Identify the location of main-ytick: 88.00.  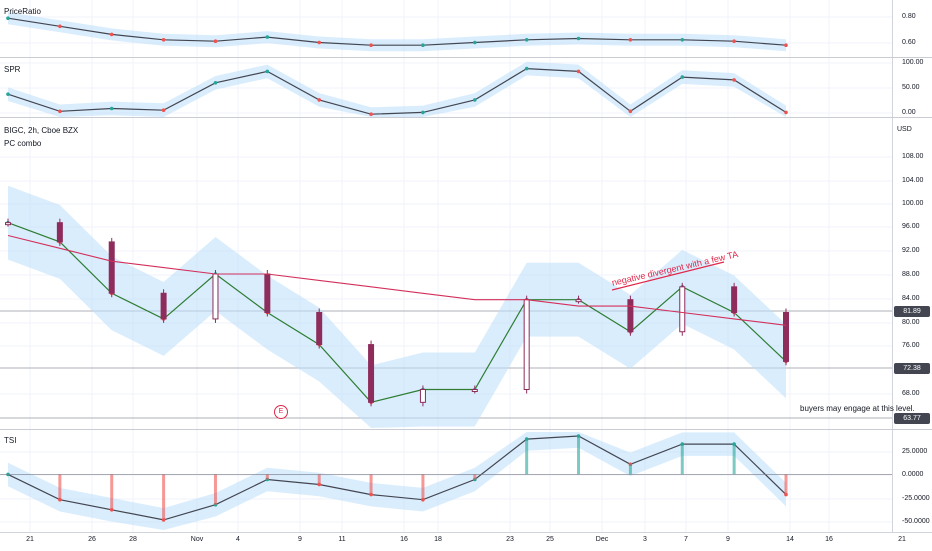
(911, 274).